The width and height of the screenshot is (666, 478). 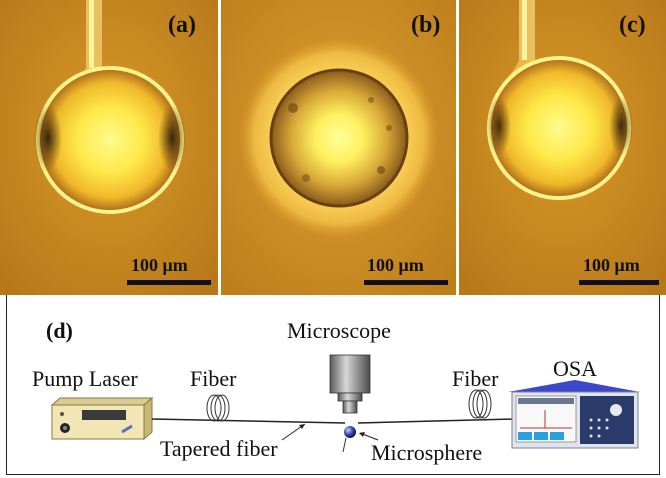 What do you see at coordinates (248, 421) in the screenshot?
I see `fiber-left-line` at bounding box center [248, 421].